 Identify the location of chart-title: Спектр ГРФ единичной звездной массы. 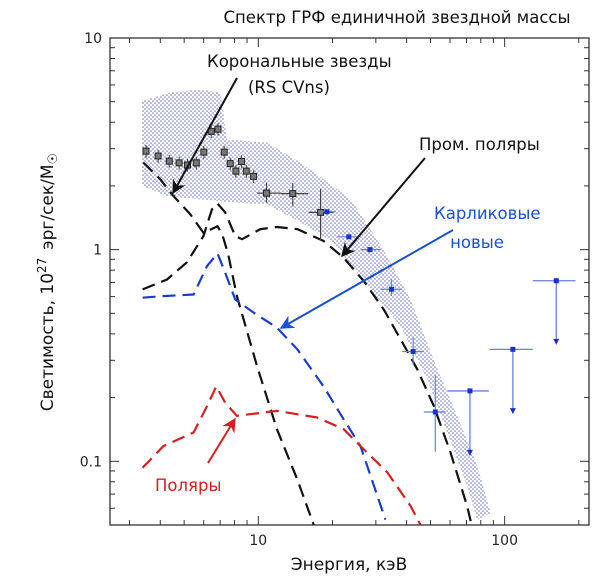
(396, 17).